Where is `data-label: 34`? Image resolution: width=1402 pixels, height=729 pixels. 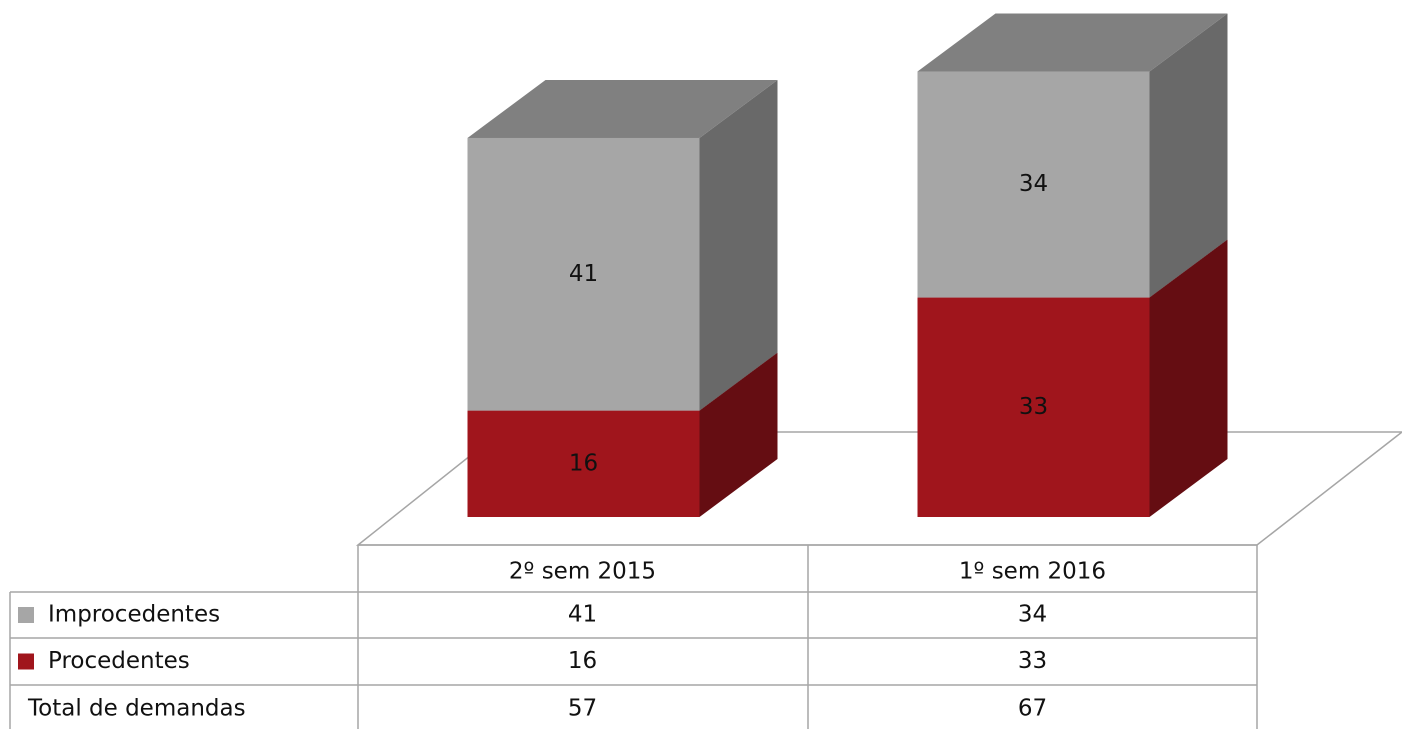
data-label: 34 is located at coordinates (1033, 184).